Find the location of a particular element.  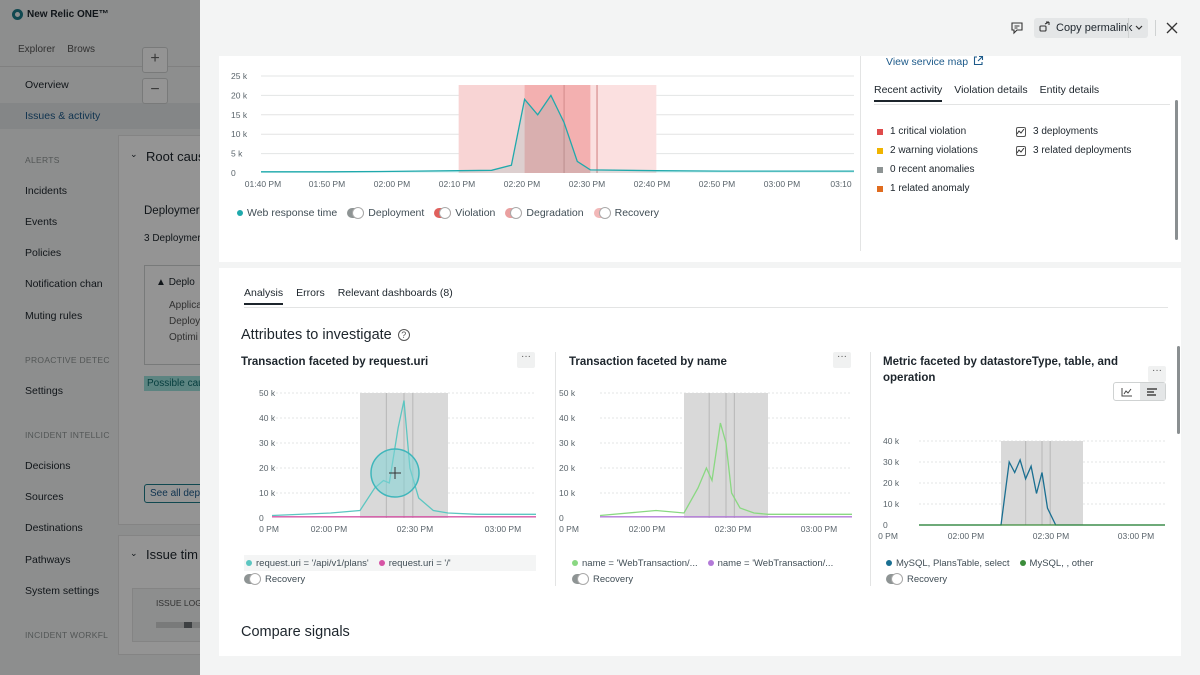

copy-permalink-button: Copy permalink is located at coordinates (1091, 28).